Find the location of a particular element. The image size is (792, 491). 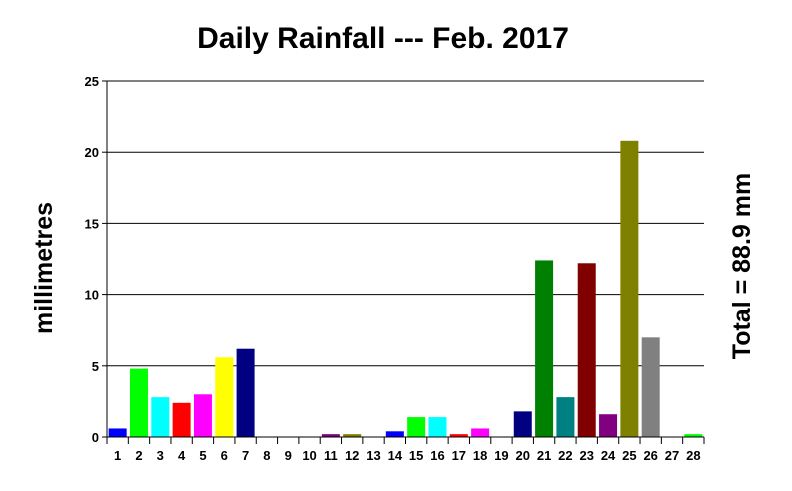

x-tick-label-7: 7 is located at coordinates (245, 455).